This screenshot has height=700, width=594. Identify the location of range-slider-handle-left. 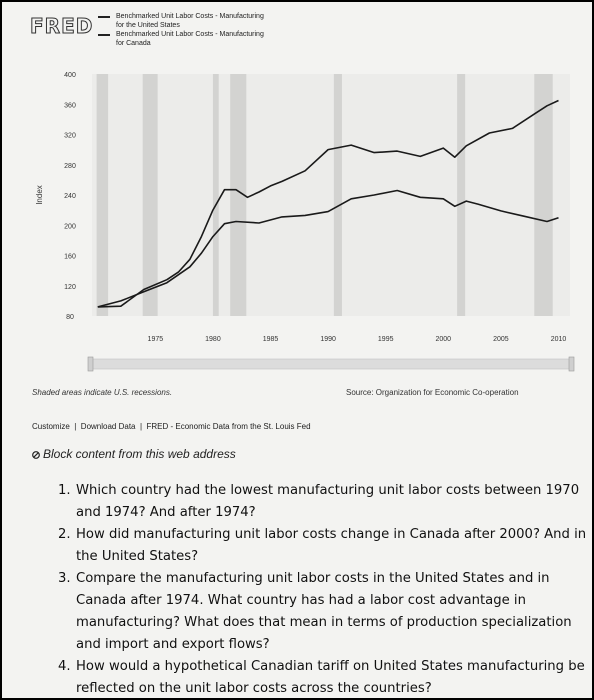
(90, 364).